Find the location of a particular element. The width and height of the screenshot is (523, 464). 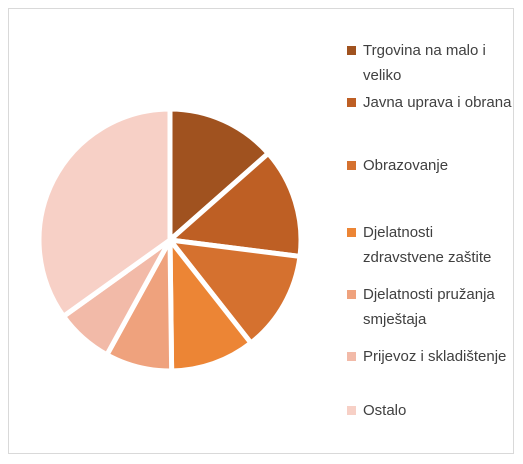

legend-item: Javna uprava i obrana is located at coordinates (431, 102).